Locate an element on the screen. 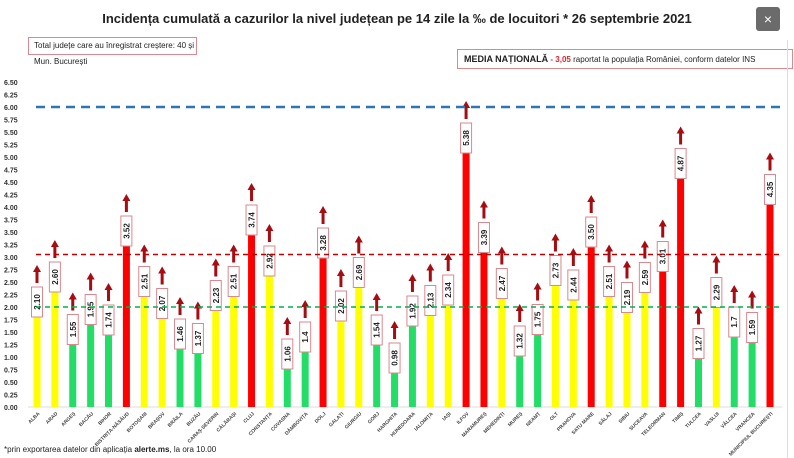 This screenshot has height=458, width=794. data-label: 2.69 is located at coordinates (358, 272).